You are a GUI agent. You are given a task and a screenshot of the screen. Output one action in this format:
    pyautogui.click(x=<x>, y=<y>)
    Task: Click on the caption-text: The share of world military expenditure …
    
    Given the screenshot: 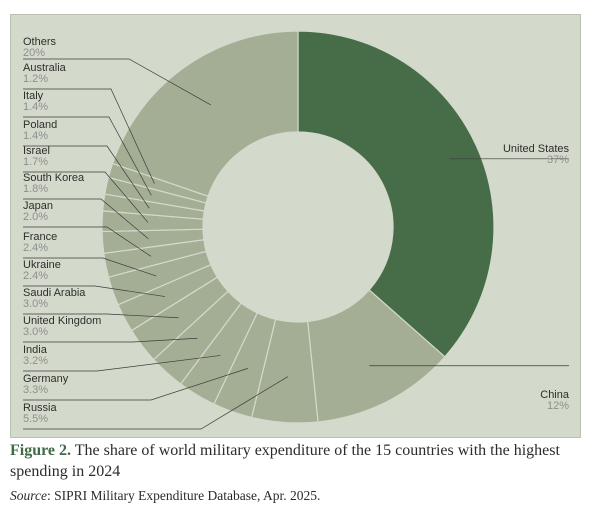 What is the action you would take?
    pyautogui.click(x=285, y=461)
    